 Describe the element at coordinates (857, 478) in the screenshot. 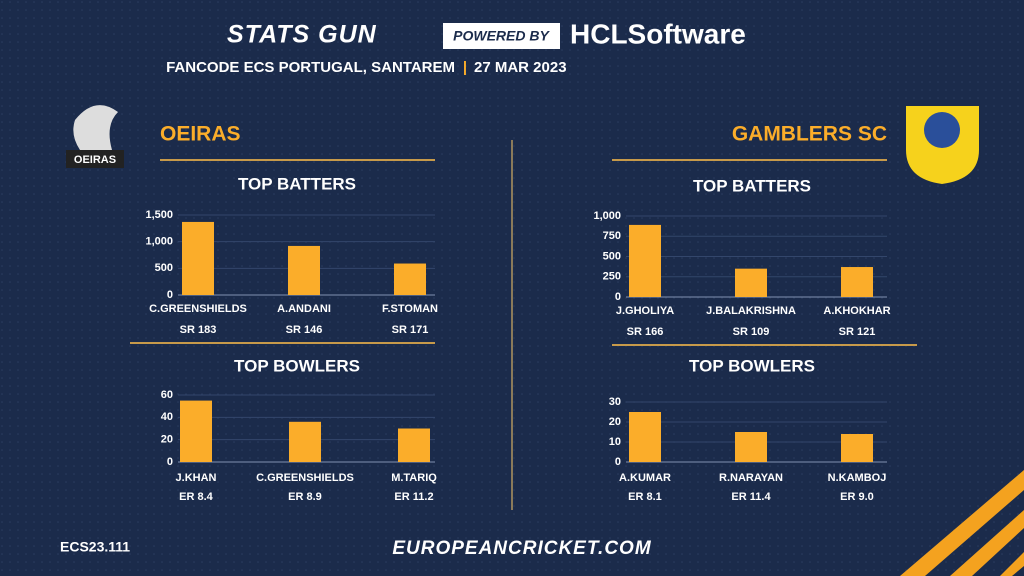

I see `x-tick-label: N.KAMBOJ` at that location.